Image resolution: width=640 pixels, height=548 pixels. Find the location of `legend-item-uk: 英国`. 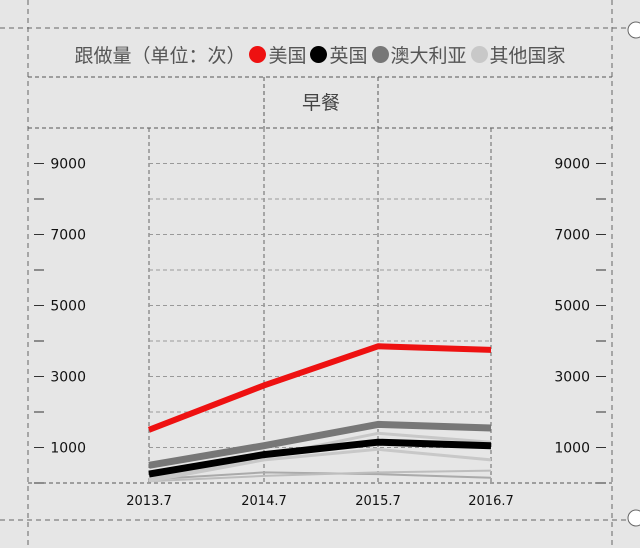

legend-item-uk: 英国 is located at coordinates (339, 54).